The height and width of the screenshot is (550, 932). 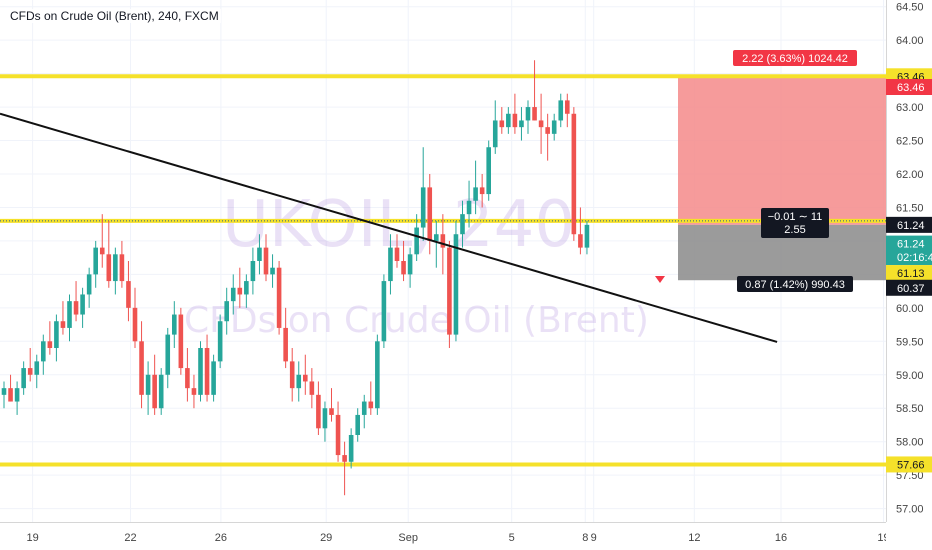 I want to click on price-tick: 57.00, so click(x=910, y=510).